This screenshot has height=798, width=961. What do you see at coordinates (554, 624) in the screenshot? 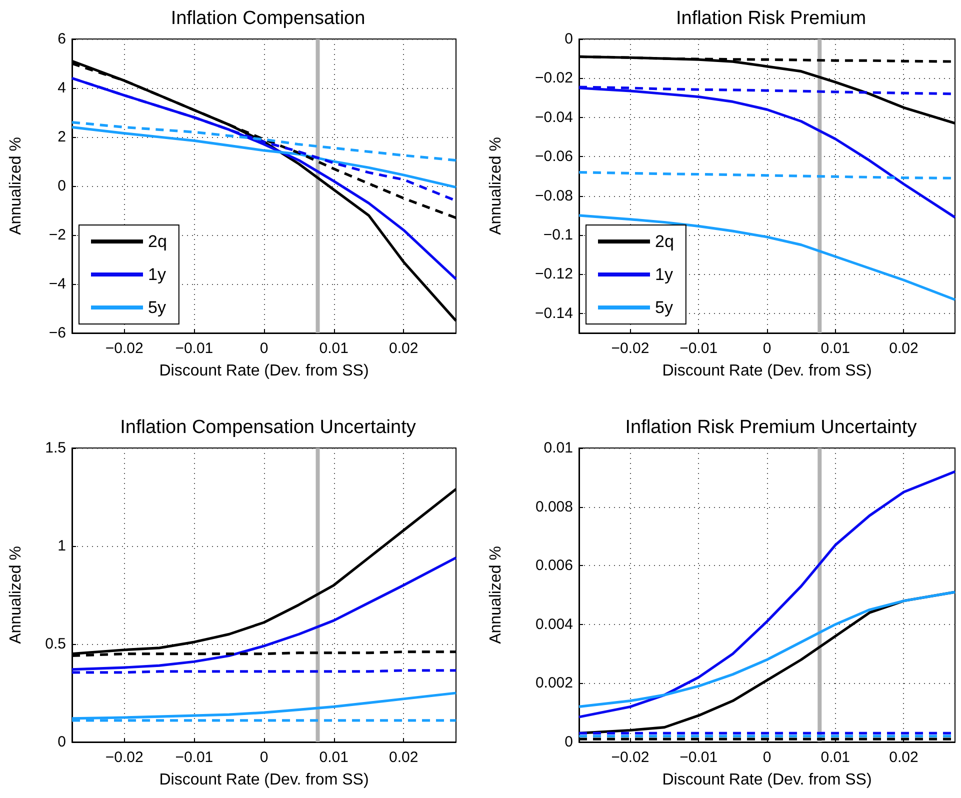
I see `y-tick-label: 0.004` at bounding box center [554, 624].